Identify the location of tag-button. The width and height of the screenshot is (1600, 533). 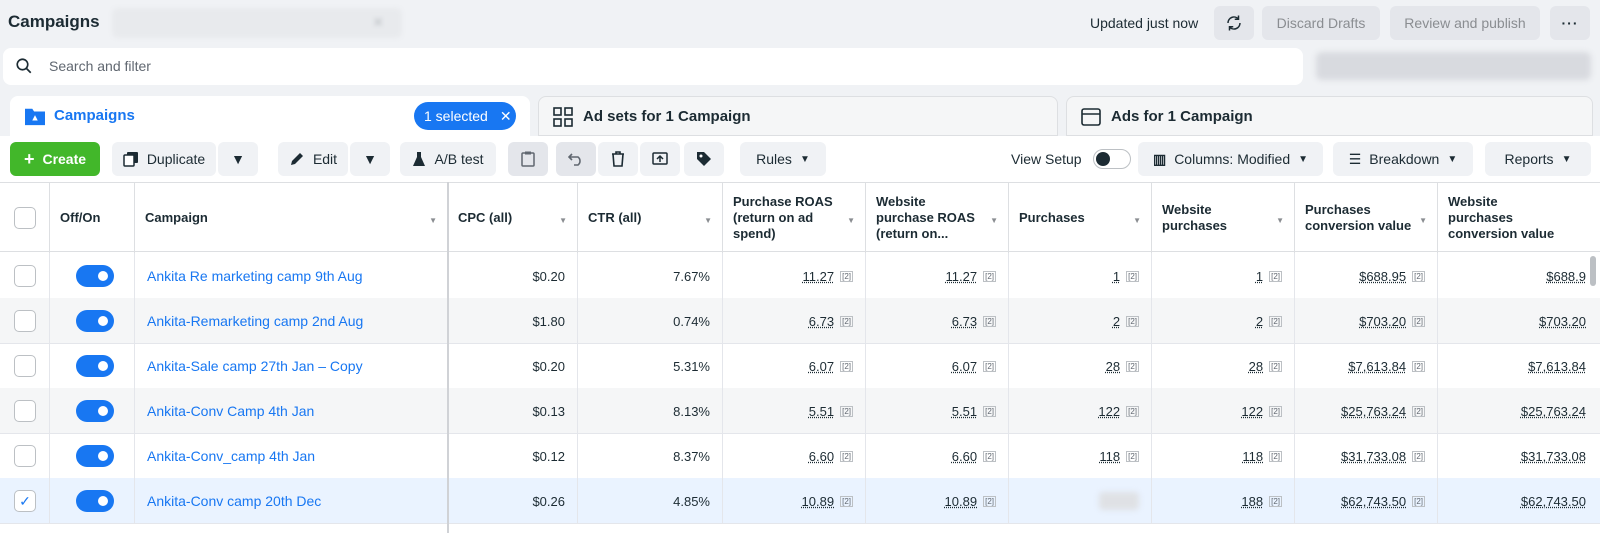
(704, 159).